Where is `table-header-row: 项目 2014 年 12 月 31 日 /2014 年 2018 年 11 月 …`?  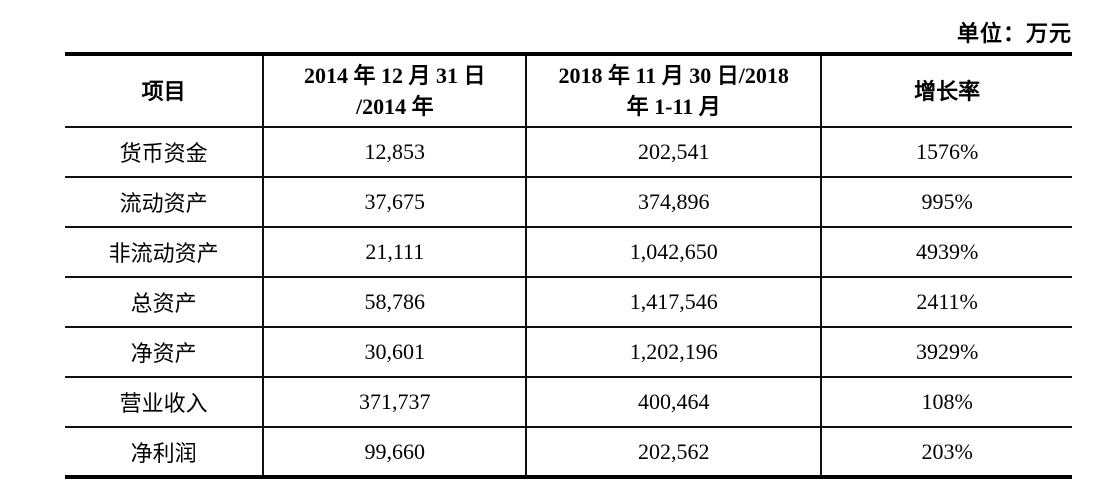 table-header-row: 项目 2014 年 12 月 31 日 /2014 年 2018 年 11 月 … is located at coordinates (568, 90).